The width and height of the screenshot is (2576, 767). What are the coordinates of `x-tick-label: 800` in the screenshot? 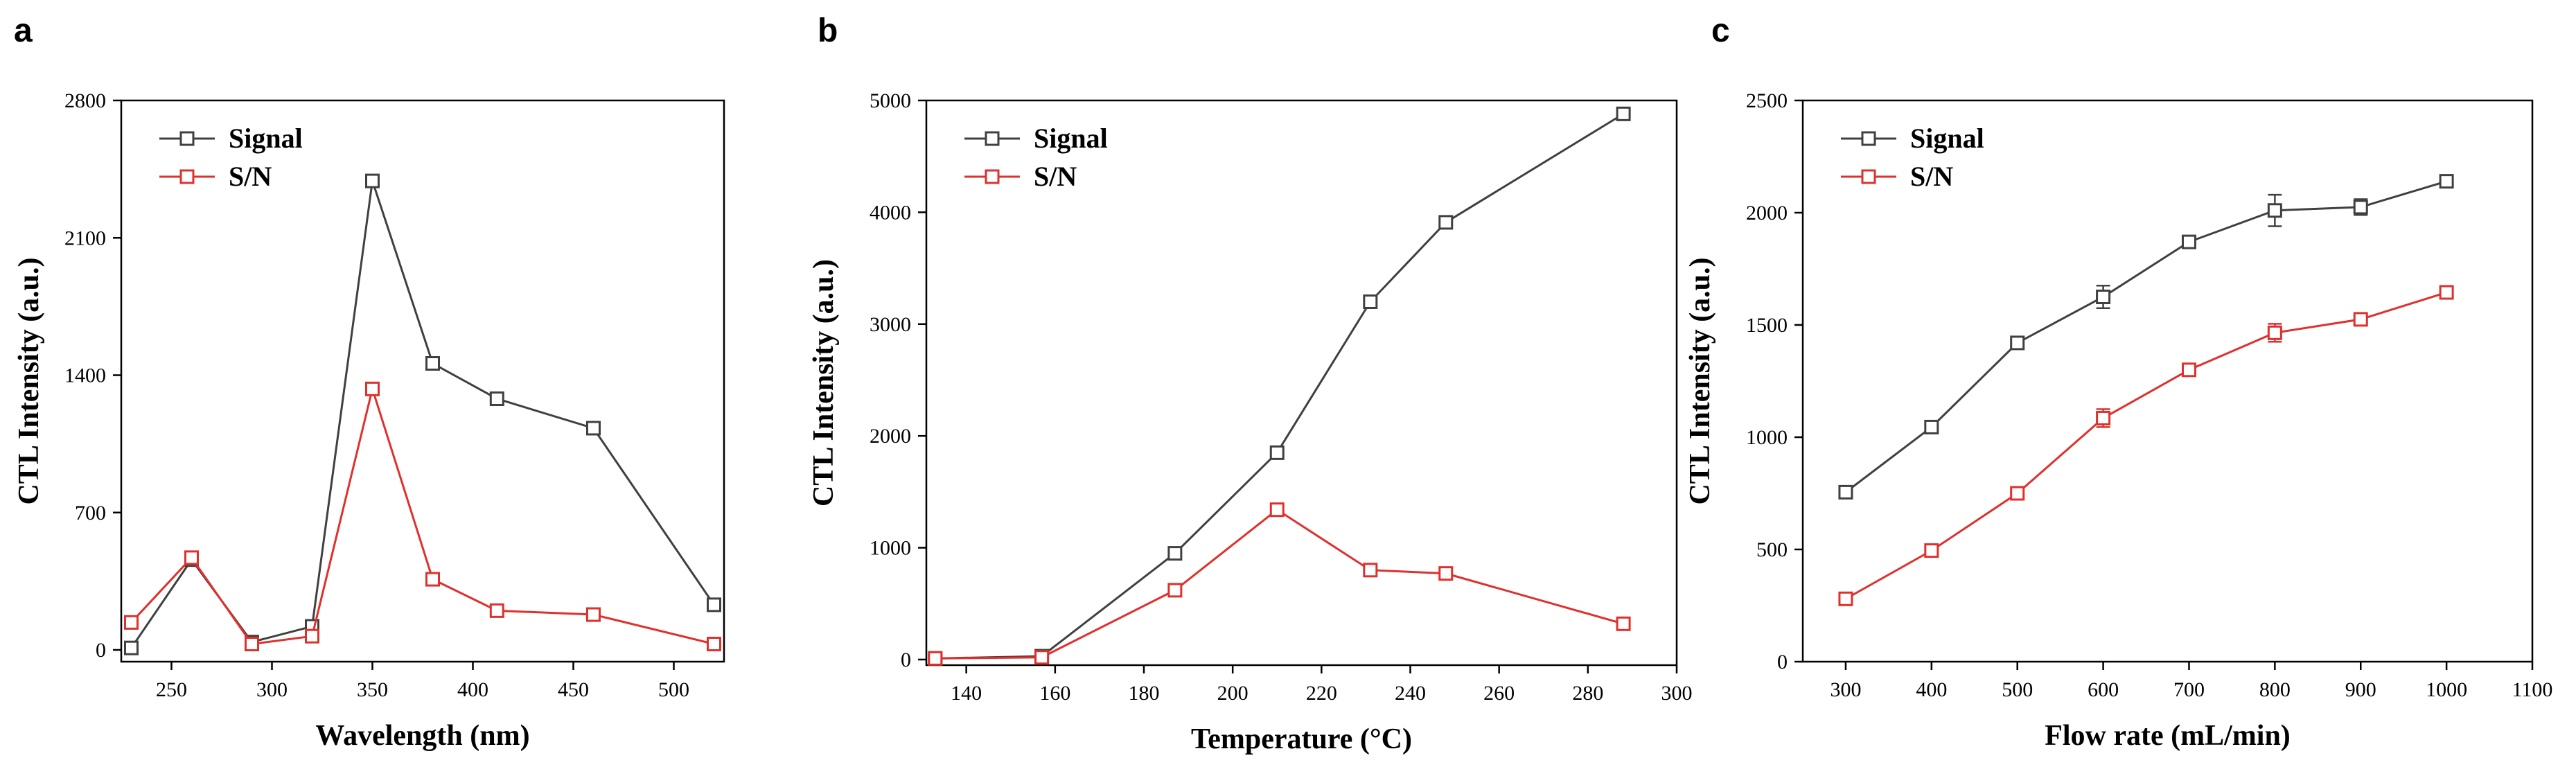 It's located at (2275, 689).